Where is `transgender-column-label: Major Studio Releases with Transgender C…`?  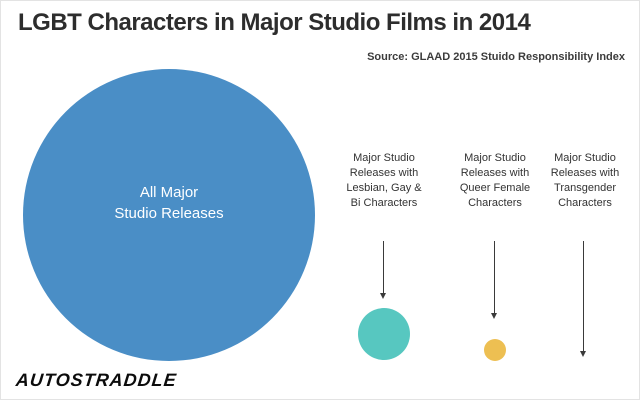 transgender-column-label: Major Studio Releases with Transgender C… is located at coordinates (585, 180).